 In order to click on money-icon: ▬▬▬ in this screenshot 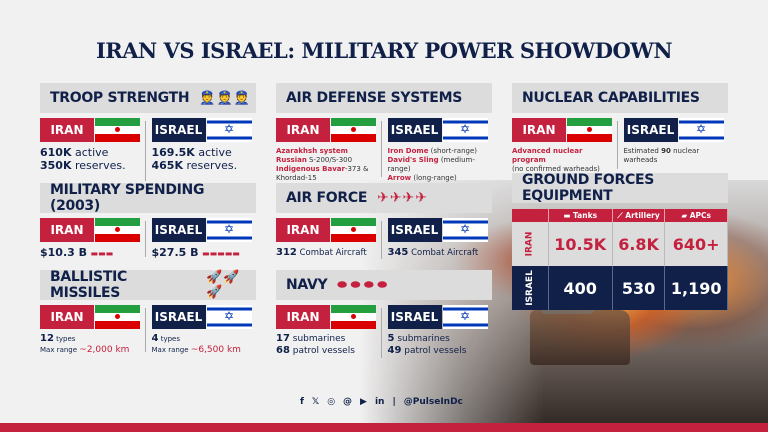, I will do `click(102, 253)`.